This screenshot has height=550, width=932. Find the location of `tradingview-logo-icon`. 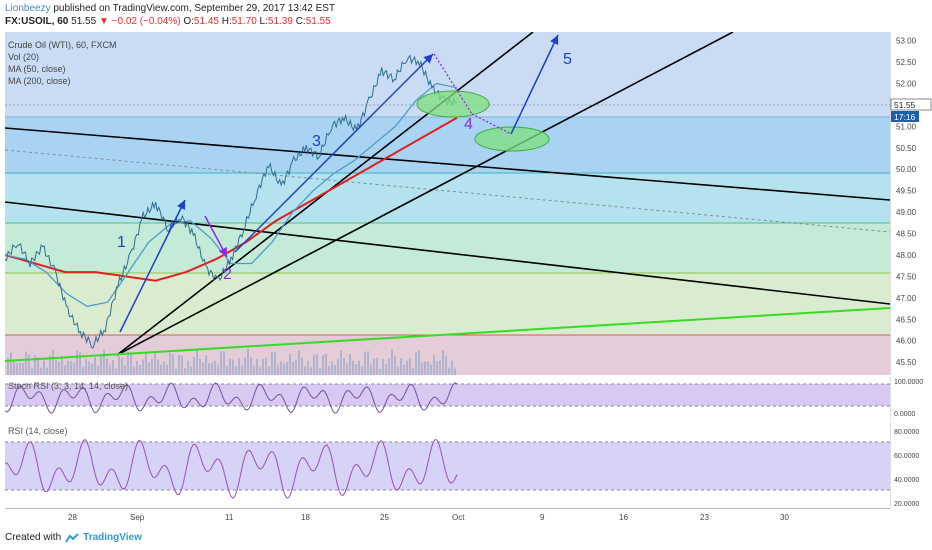

tradingview-logo-icon is located at coordinates (72, 537).